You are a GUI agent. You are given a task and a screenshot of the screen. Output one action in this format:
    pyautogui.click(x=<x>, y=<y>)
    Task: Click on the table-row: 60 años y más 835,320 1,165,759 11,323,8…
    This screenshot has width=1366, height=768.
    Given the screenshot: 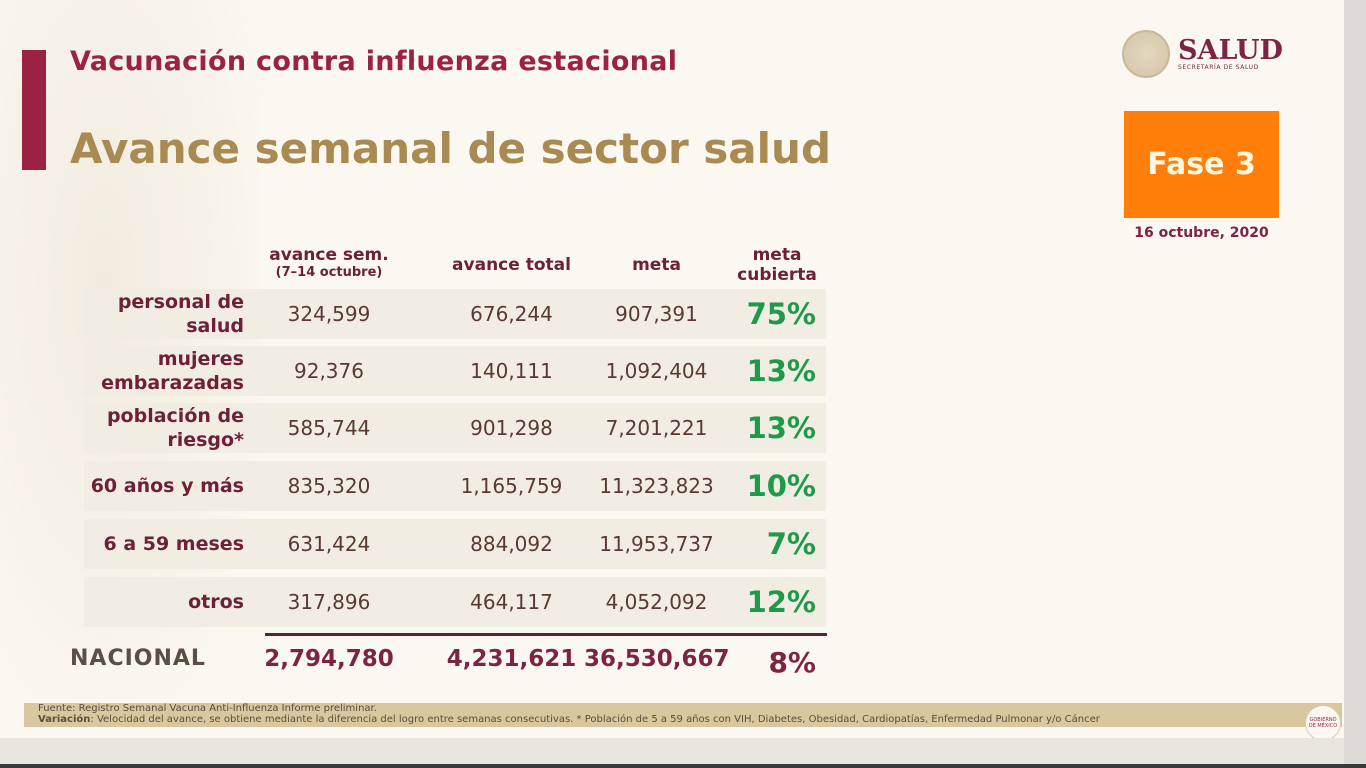 What is the action you would take?
    pyautogui.click(x=455, y=486)
    